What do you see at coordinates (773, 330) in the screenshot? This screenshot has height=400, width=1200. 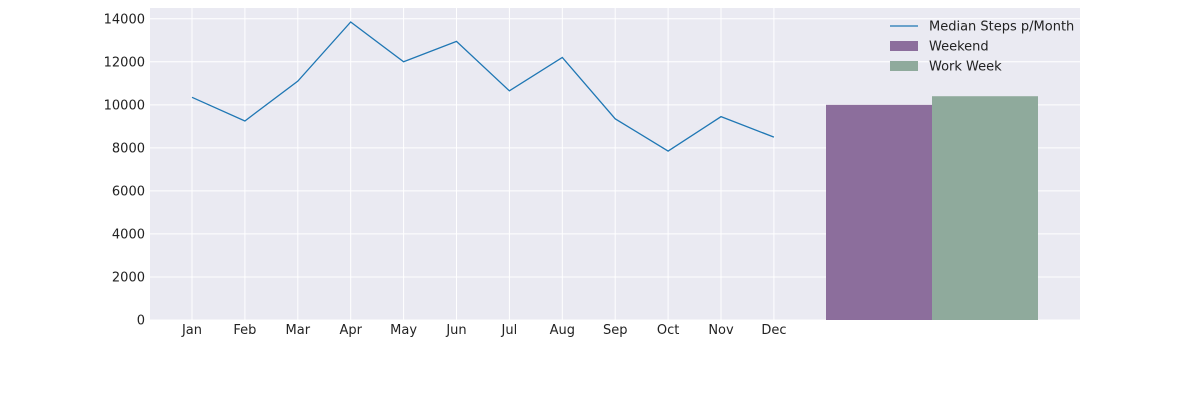 I see `x-tick-label: Dec` at bounding box center [773, 330].